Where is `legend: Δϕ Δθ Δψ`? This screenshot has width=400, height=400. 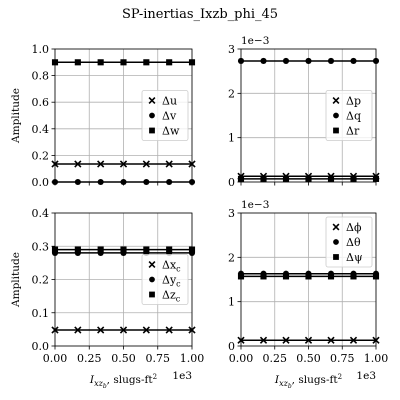 legend: Δϕ Δθ Δψ is located at coordinates (349, 242).